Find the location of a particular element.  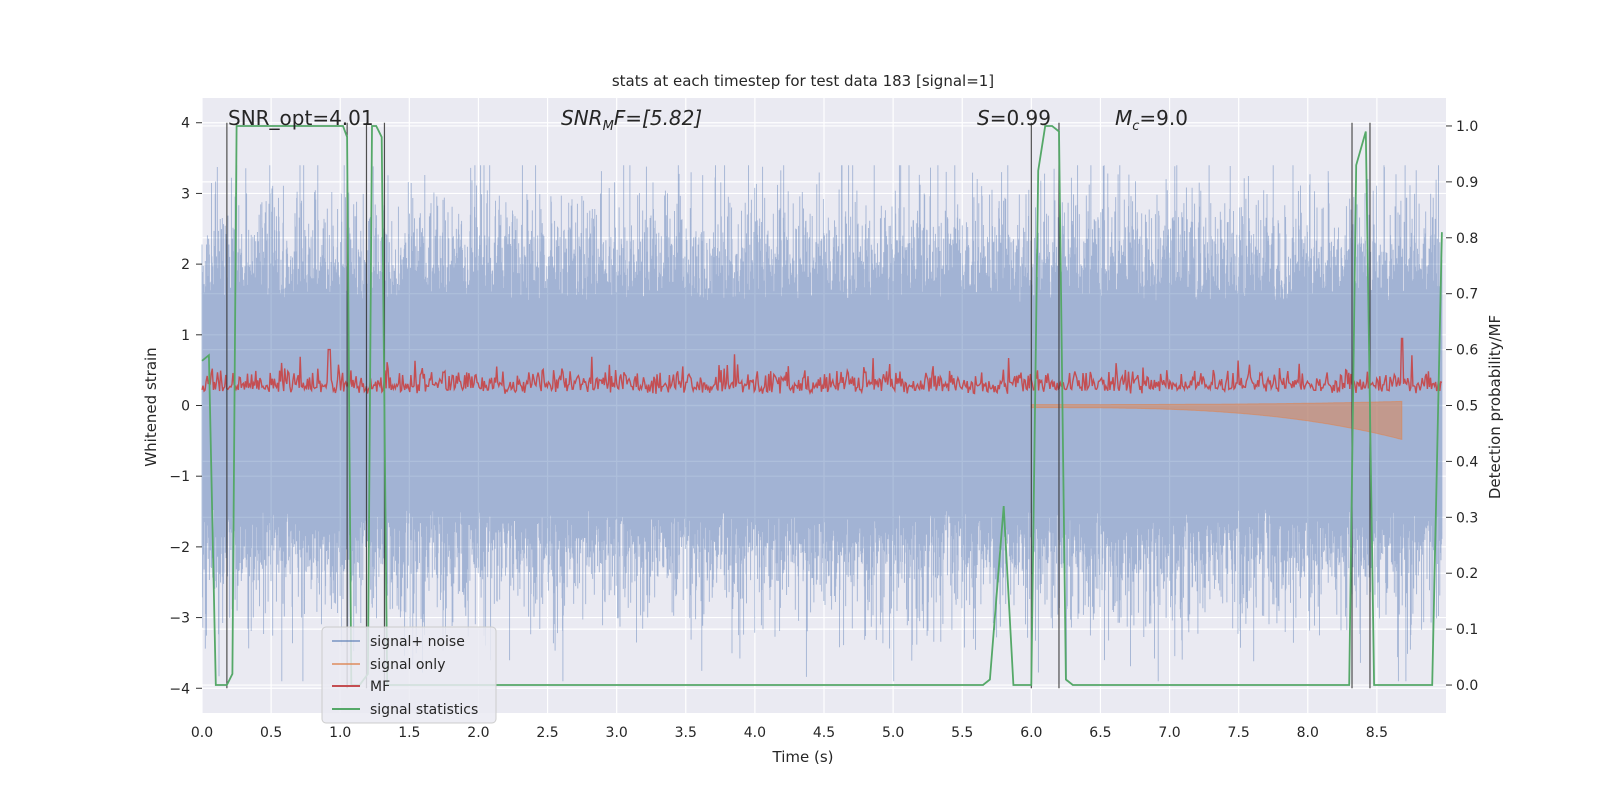

legend-label-signal-only: signal only is located at coordinates (407, 665).